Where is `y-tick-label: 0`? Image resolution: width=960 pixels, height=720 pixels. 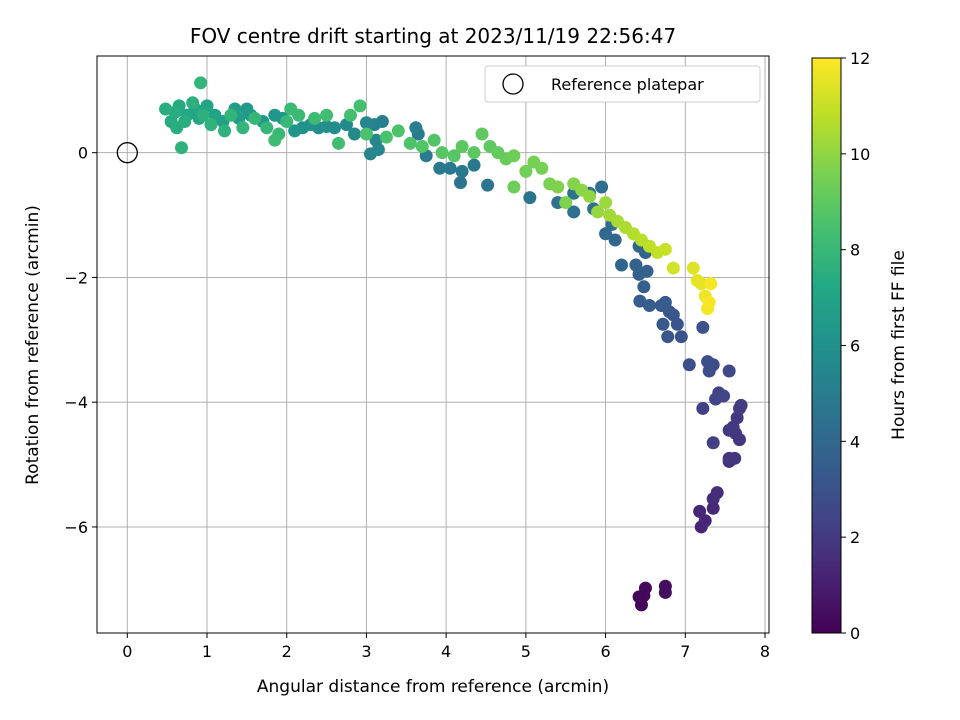 y-tick-label: 0 is located at coordinates (83, 153).